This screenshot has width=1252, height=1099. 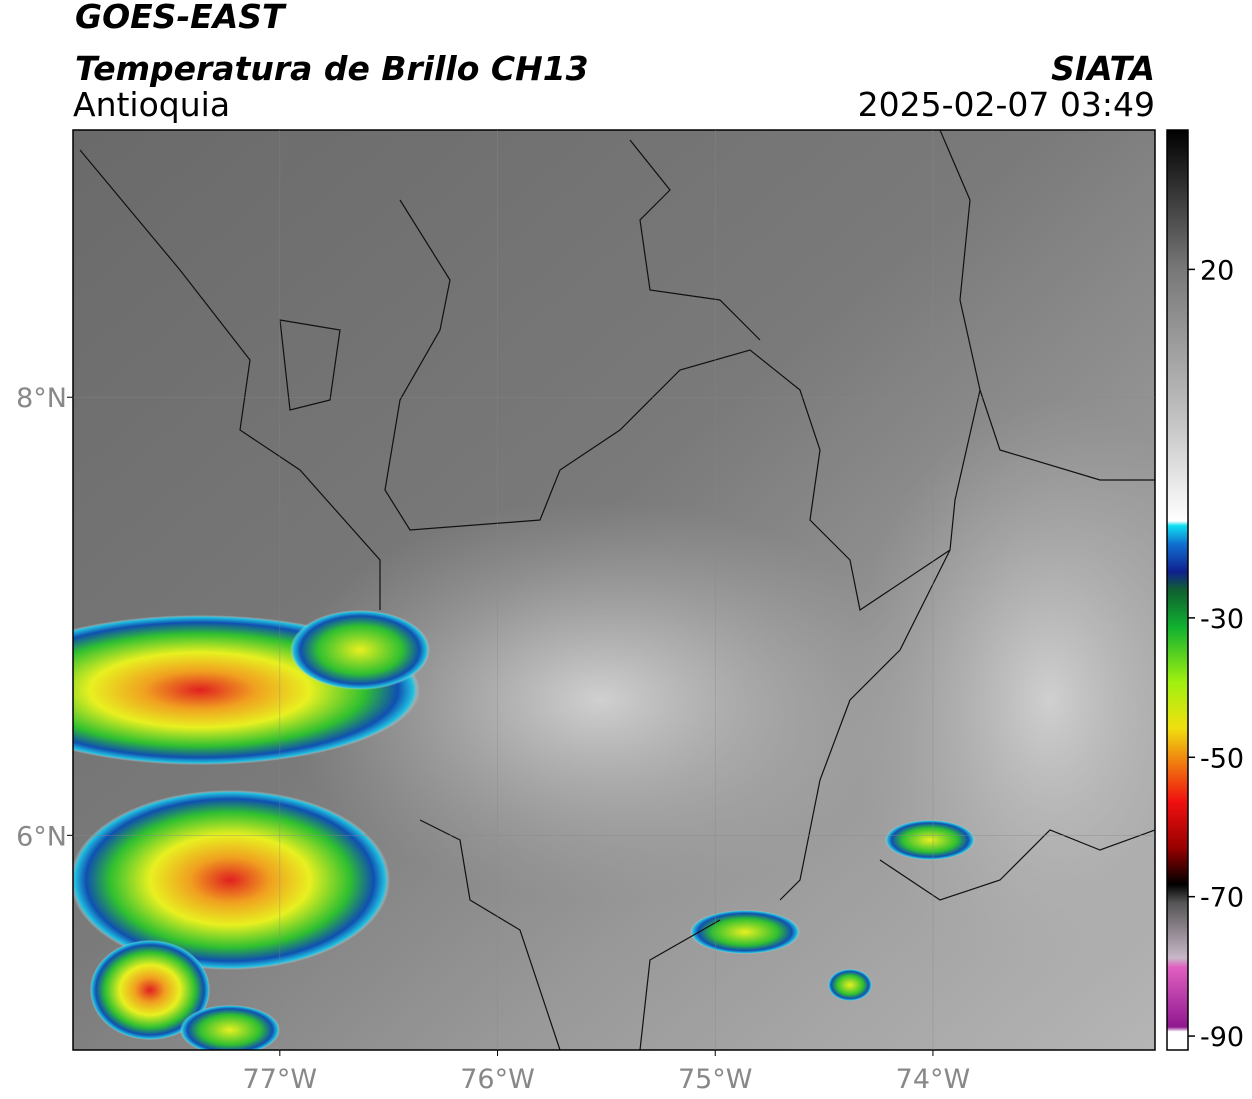 I want to click on y-tick-label: 8°N, so click(x=41, y=398).